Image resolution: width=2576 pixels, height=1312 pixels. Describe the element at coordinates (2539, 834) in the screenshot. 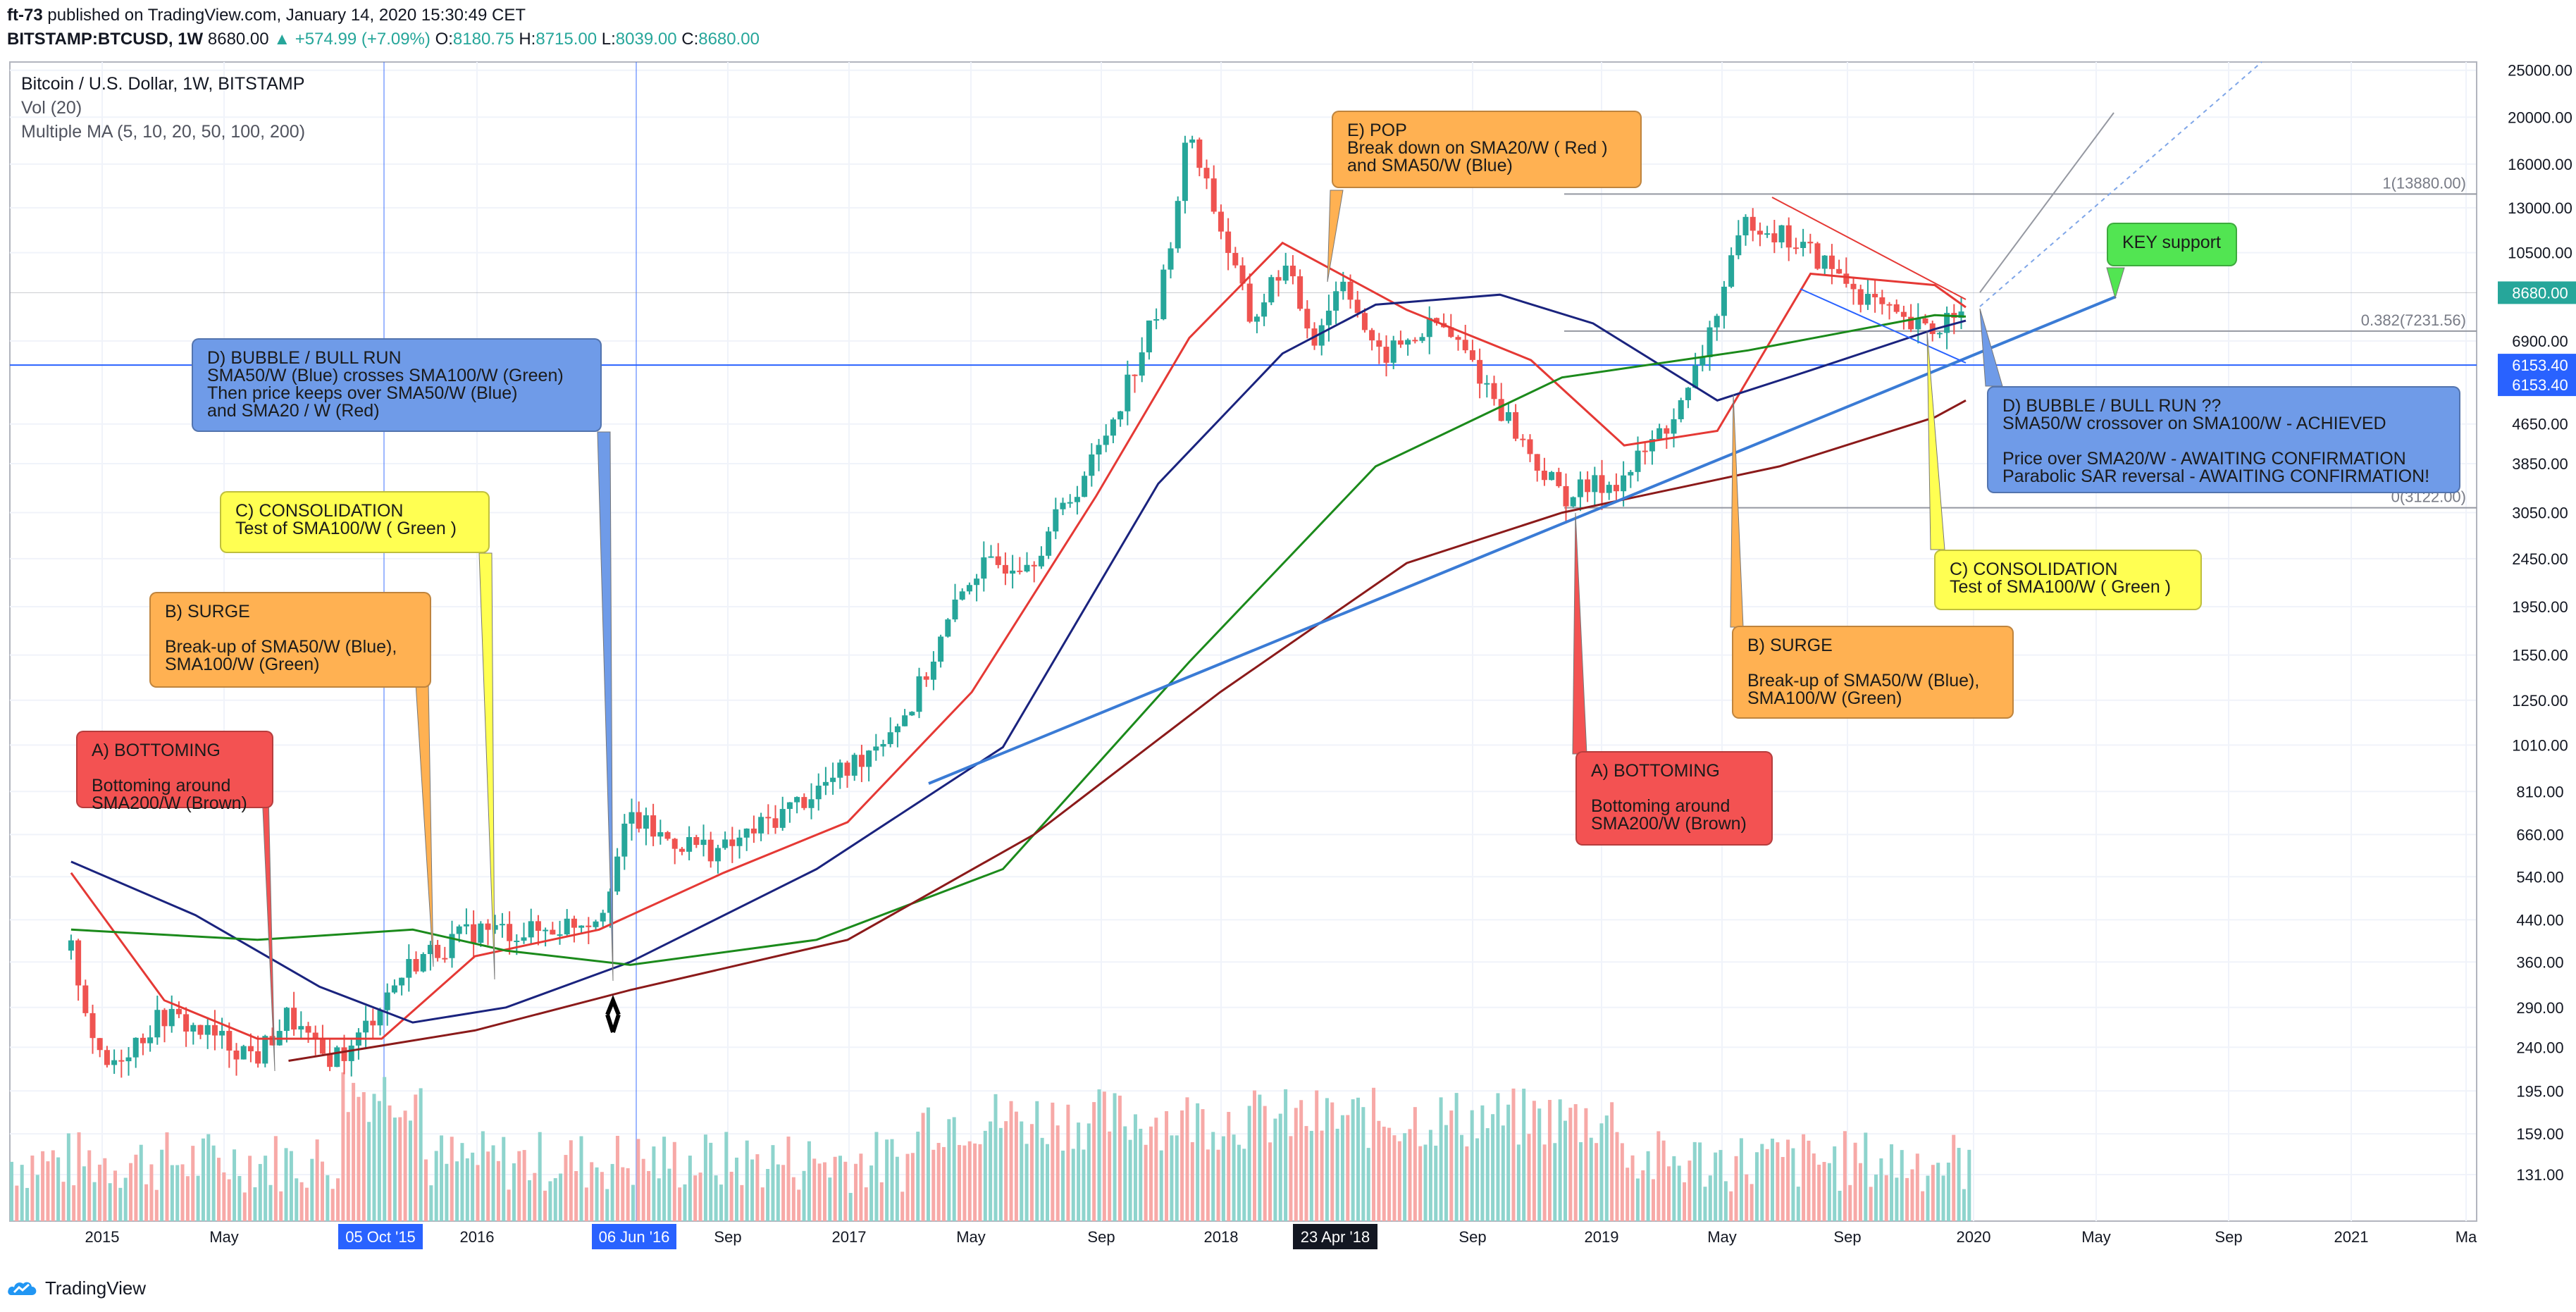

I see `y-tick-label: 660.00` at that location.